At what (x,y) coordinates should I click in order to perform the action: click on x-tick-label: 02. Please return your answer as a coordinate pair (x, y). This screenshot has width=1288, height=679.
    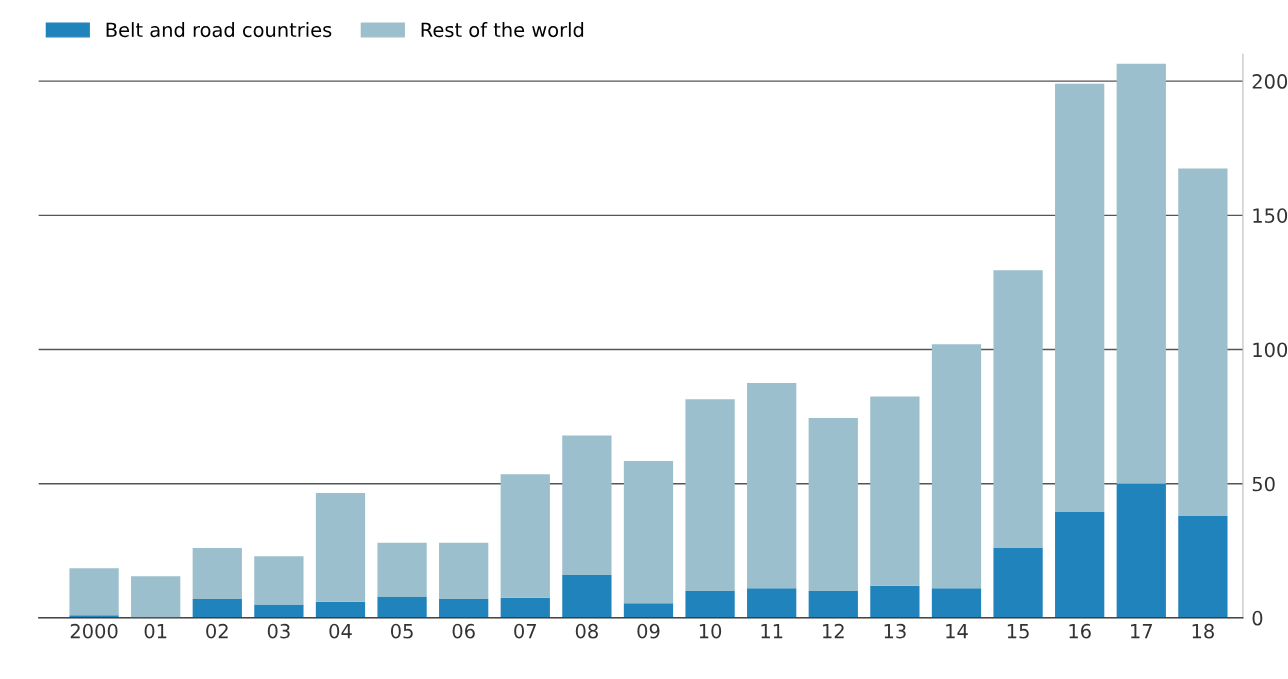
    Looking at the image, I should click on (217, 631).